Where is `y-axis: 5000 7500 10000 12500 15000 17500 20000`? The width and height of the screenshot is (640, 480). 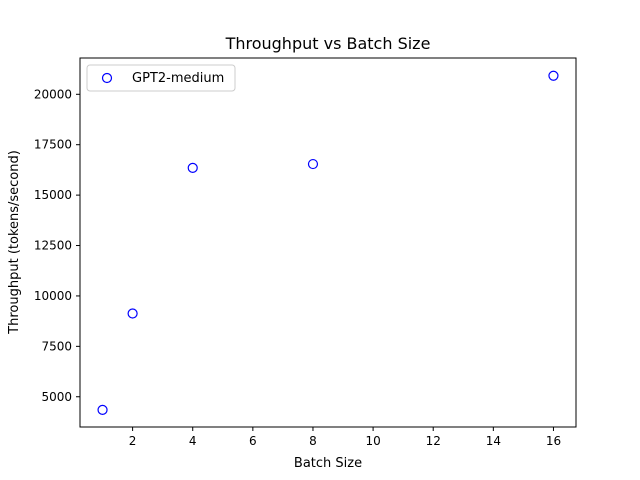
y-axis: 5000 7500 10000 12500 15000 17500 20000 is located at coordinates (57, 245).